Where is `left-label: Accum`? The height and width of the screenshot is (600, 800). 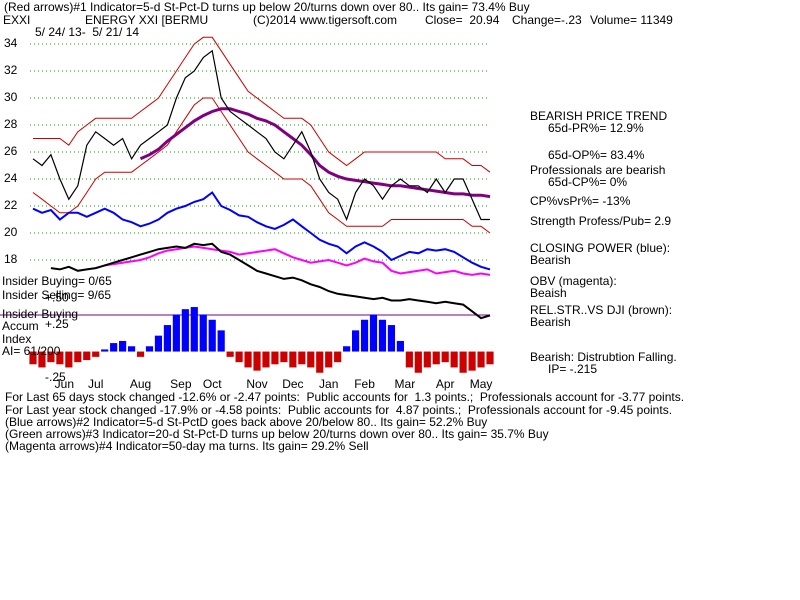
left-label: Accum is located at coordinates (20, 326).